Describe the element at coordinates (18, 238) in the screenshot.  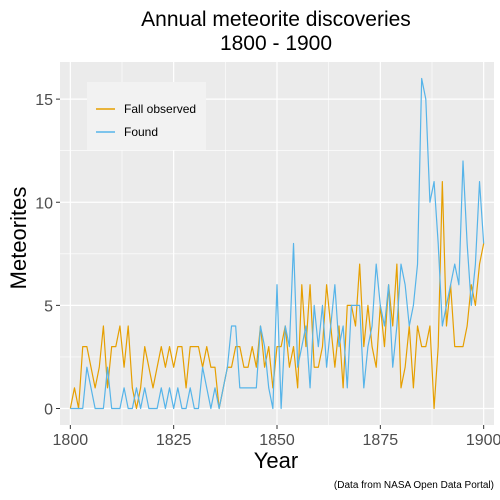
I see `y-axis-title: Meteorites` at that location.